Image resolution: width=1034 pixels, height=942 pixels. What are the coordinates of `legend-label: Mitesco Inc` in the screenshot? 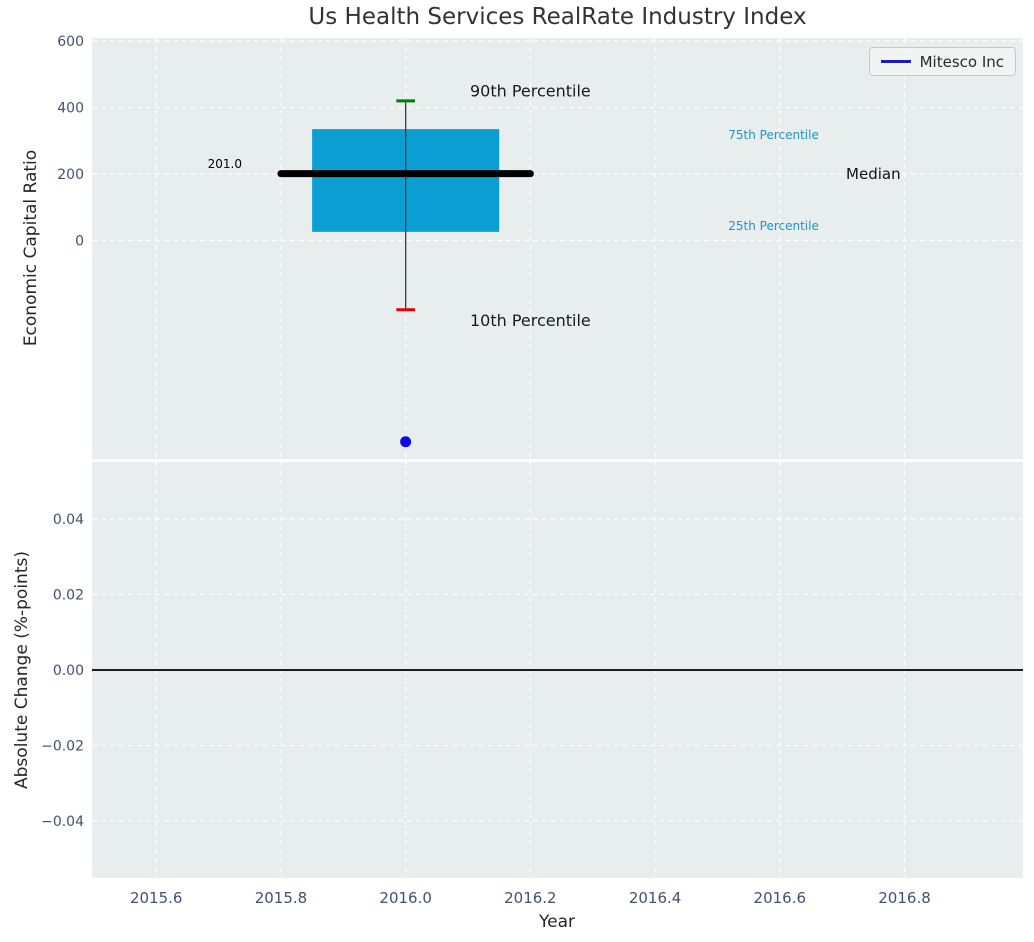 It's located at (961, 61).